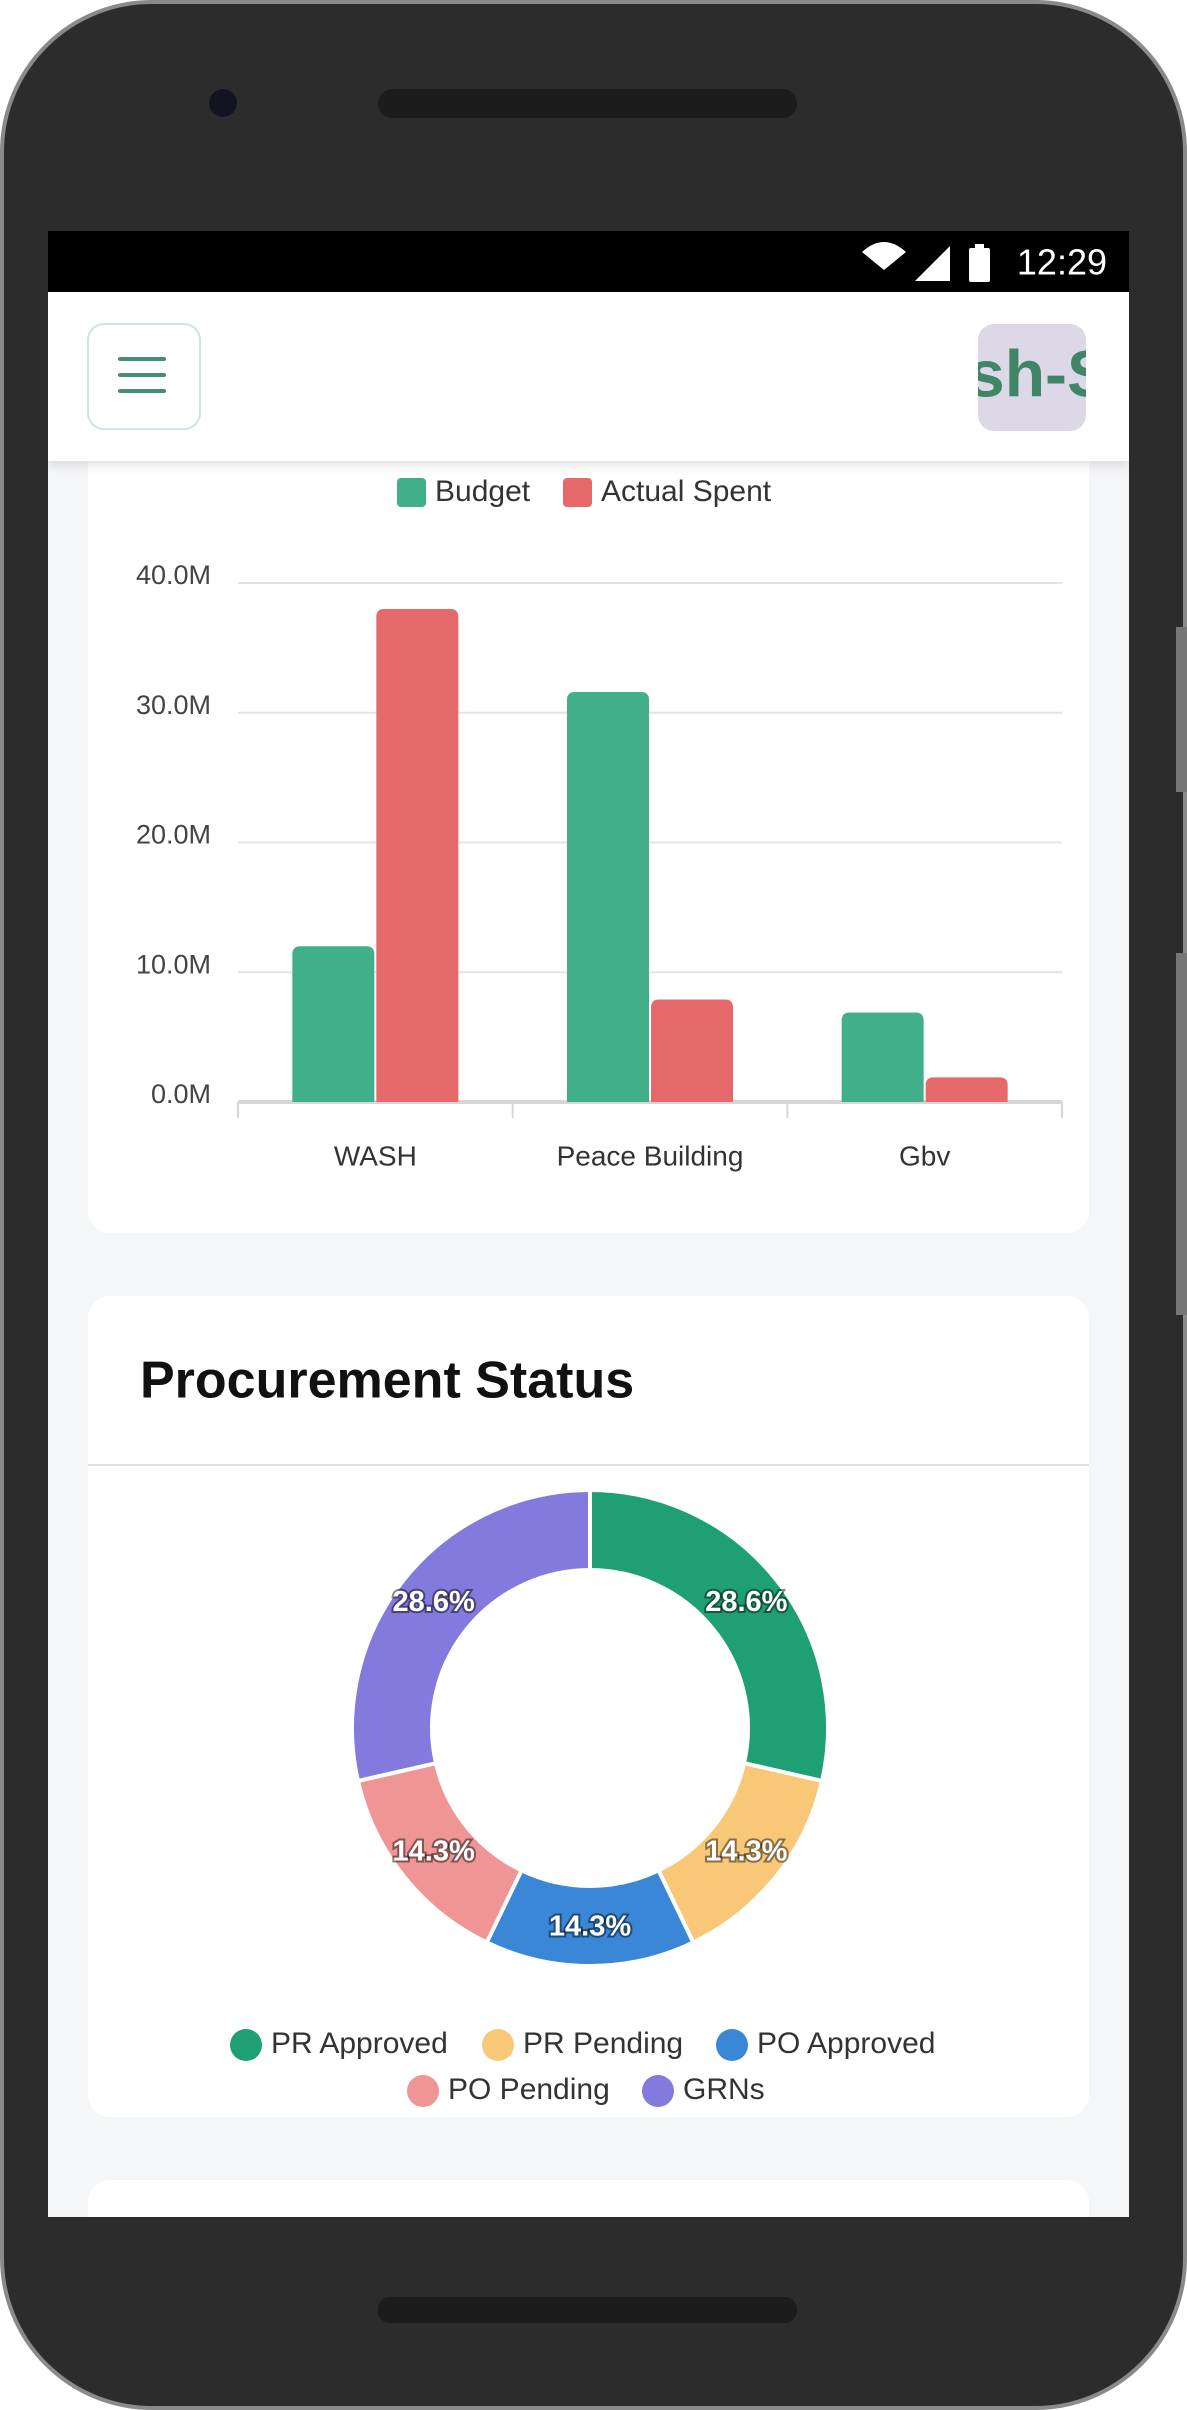 The width and height of the screenshot is (1187, 2410). What do you see at coordinates (529, 2089) in the screenshot?
I see `legend-label: PO Pending` at bounding box center [529, 2089].